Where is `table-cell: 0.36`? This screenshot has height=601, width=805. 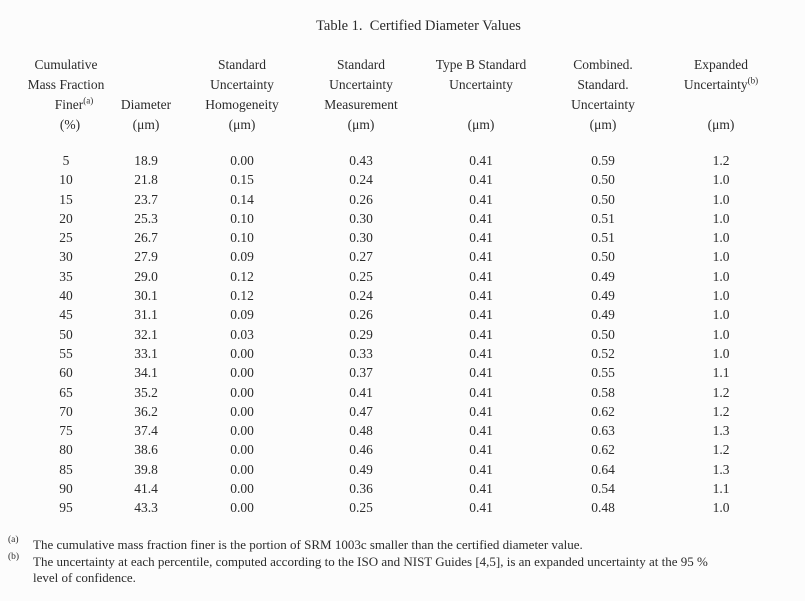 table-cell: 0.36 is located at coordinates (361, 489).